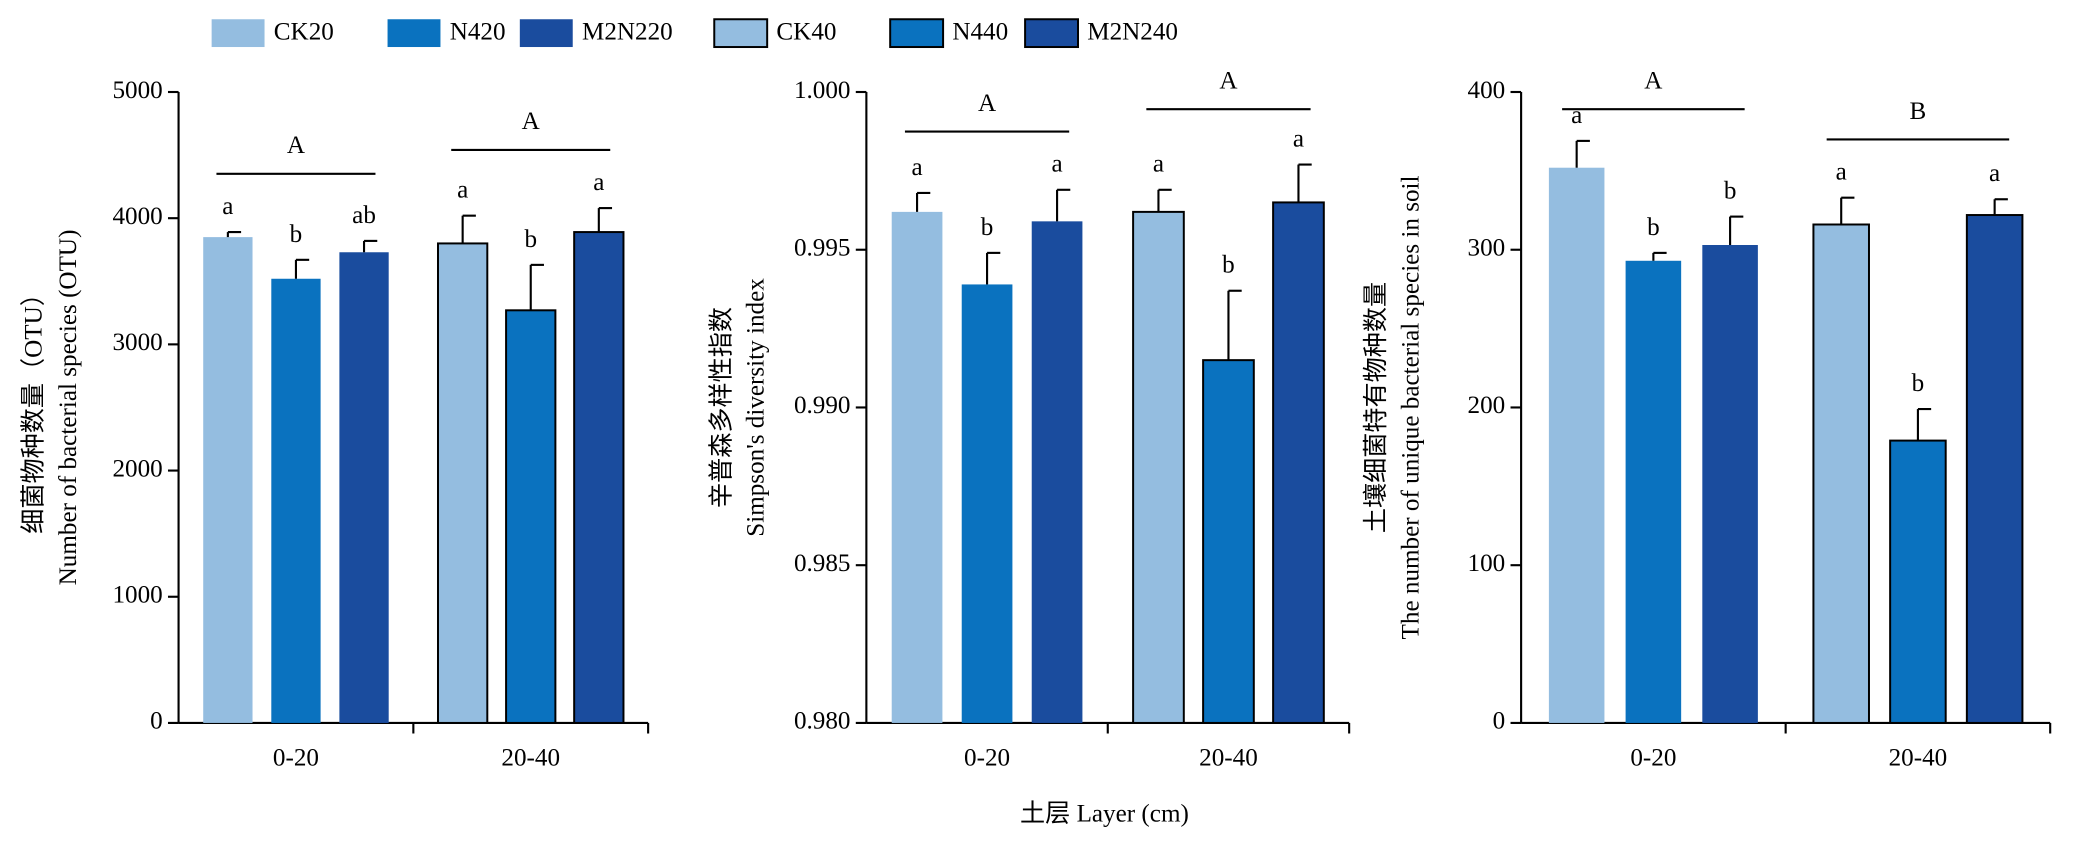  What do you see at coordinates (137, 595) in the screenshot?
I see `y-tick-label: 1000` at bounding box center [137, 595].